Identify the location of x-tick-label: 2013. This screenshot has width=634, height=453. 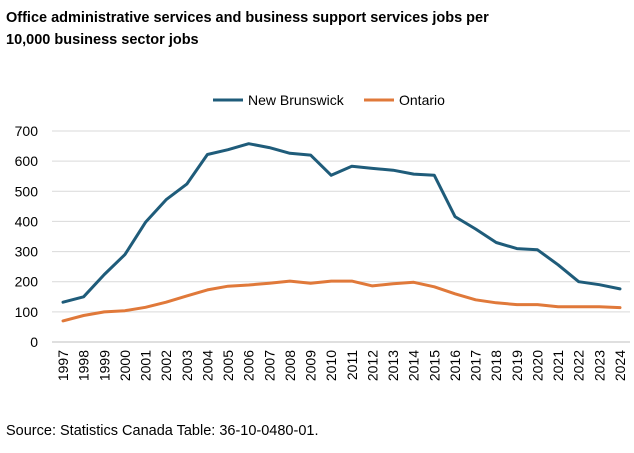
(393, 365).